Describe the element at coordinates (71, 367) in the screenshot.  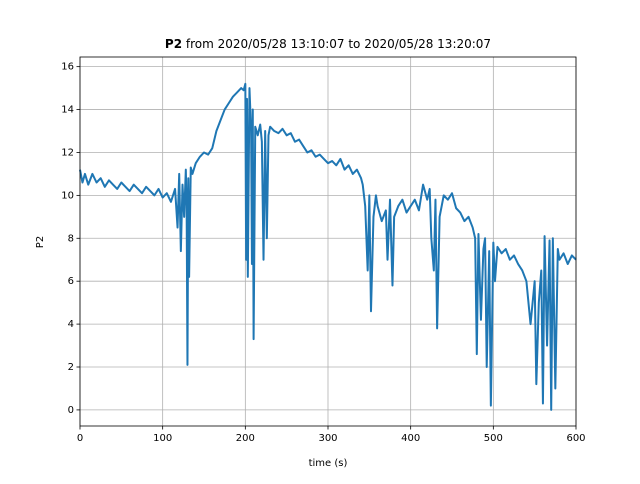
I see `y-tick-label: 2` at that location.